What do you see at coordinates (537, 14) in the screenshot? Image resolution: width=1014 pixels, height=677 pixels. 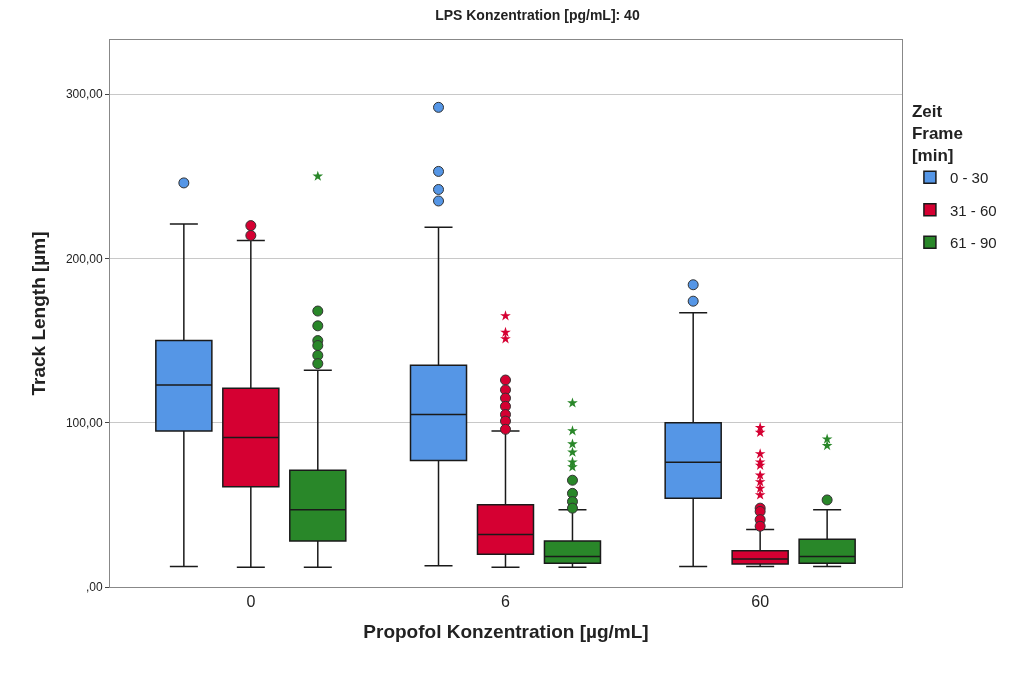 I see `chart-title: LPS Konzentration [pg/mL]: 40` at bounding box center [537, 14].